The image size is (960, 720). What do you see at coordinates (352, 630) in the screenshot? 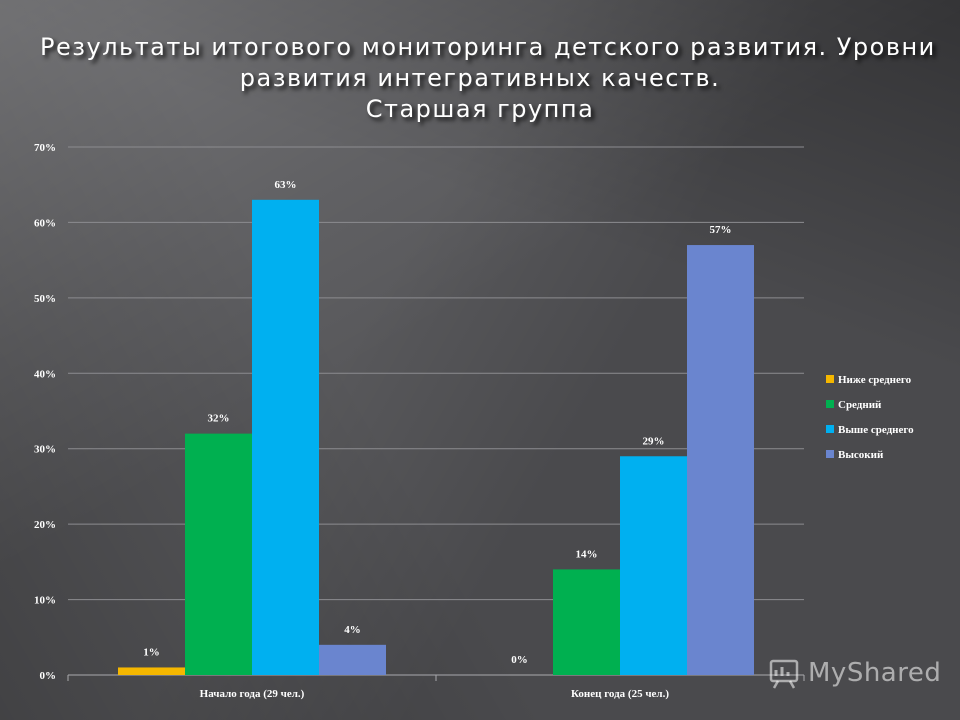
I see `data-label: 4%` at bounding box center [352, 630].